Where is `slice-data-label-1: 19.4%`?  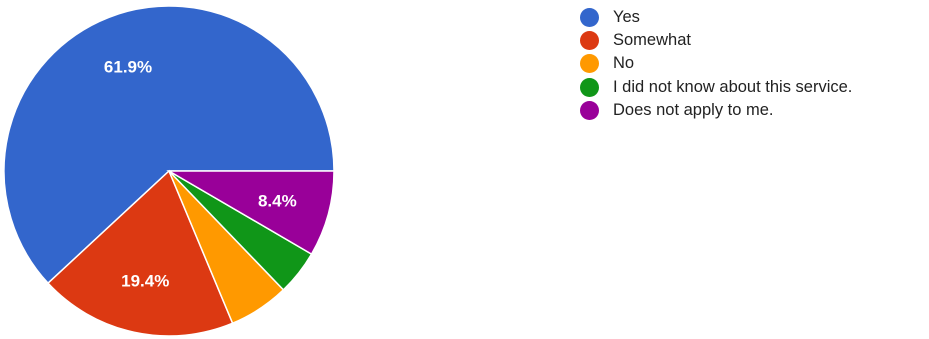
slice-data-label-1: 19.4% is located at coordinates (145, 281).